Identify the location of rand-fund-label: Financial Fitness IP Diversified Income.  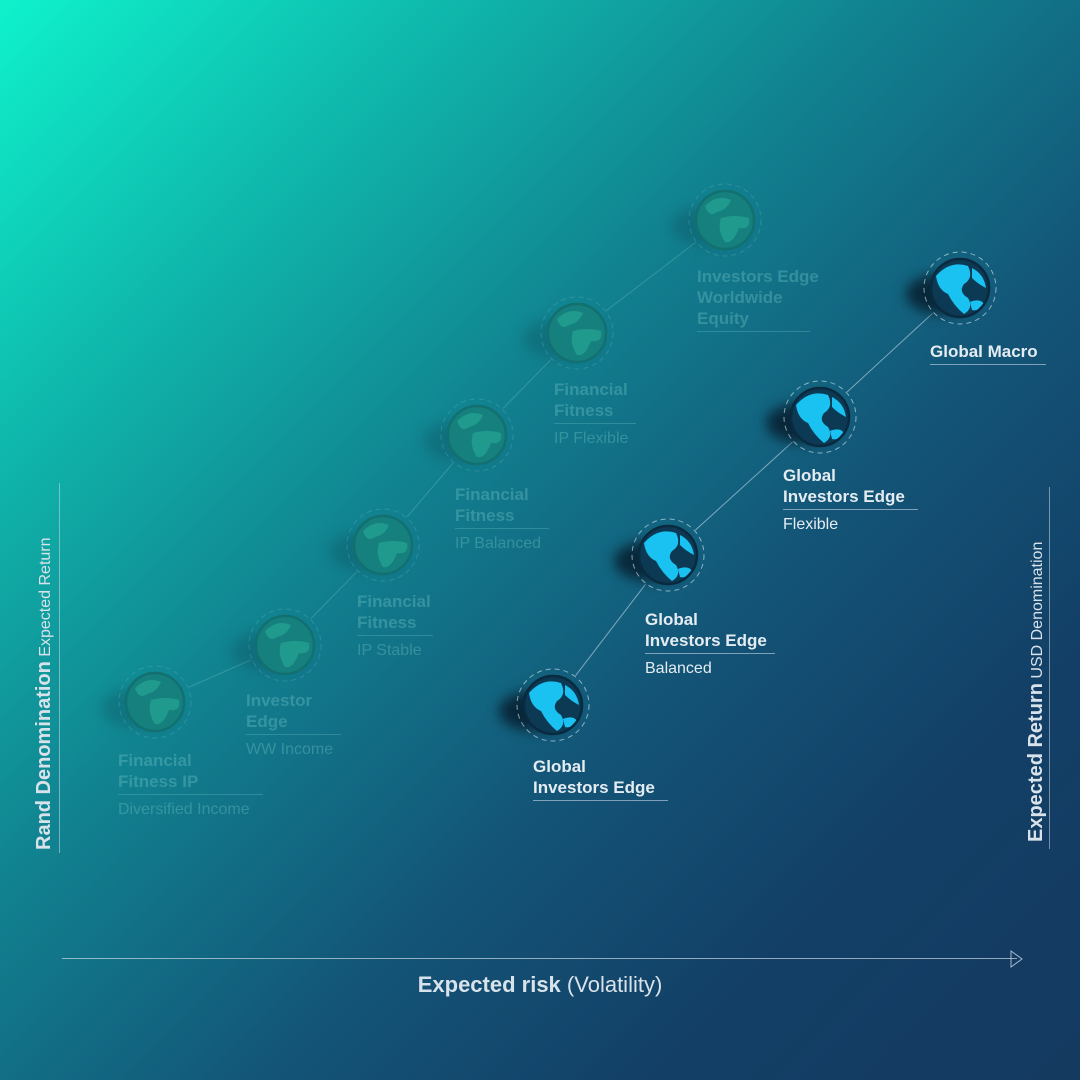
(190, 785).